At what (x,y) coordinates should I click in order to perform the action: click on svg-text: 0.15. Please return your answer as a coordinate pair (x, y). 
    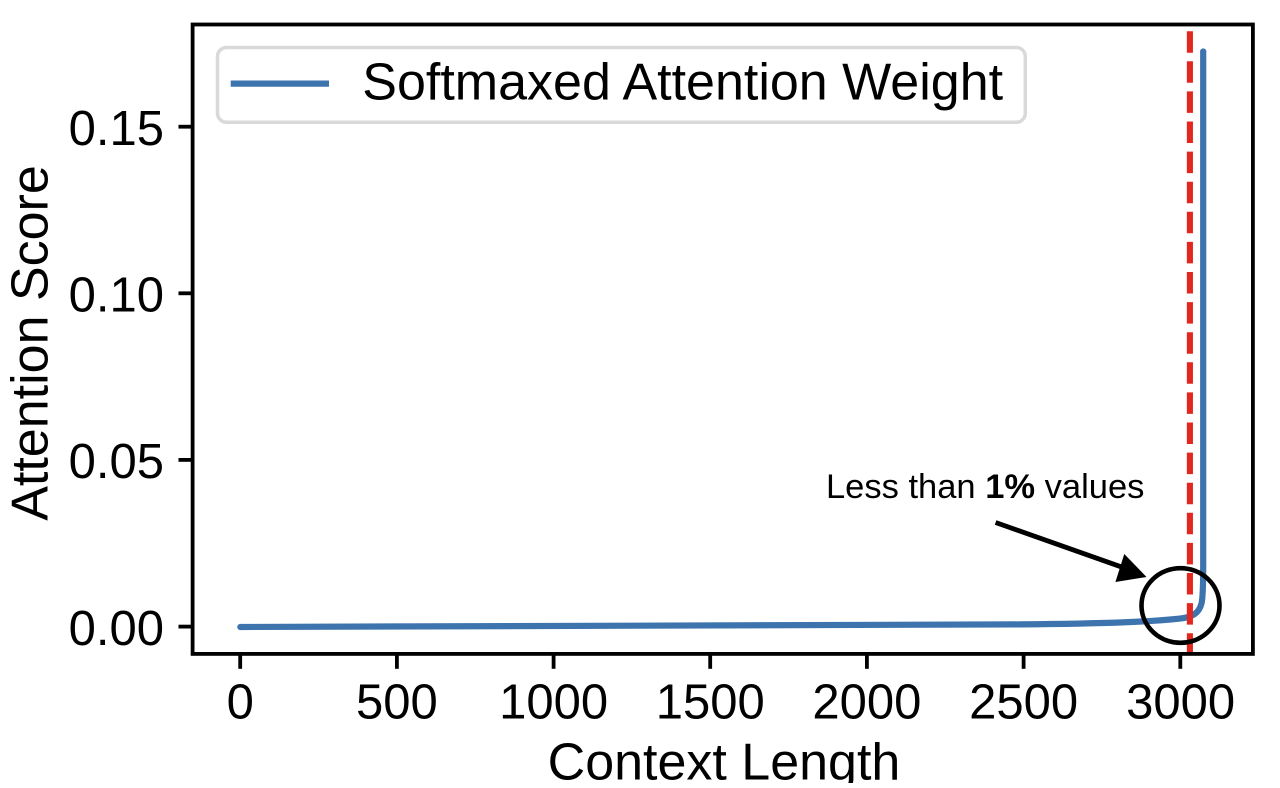
    Looking at the image, I should click on (116, 129).